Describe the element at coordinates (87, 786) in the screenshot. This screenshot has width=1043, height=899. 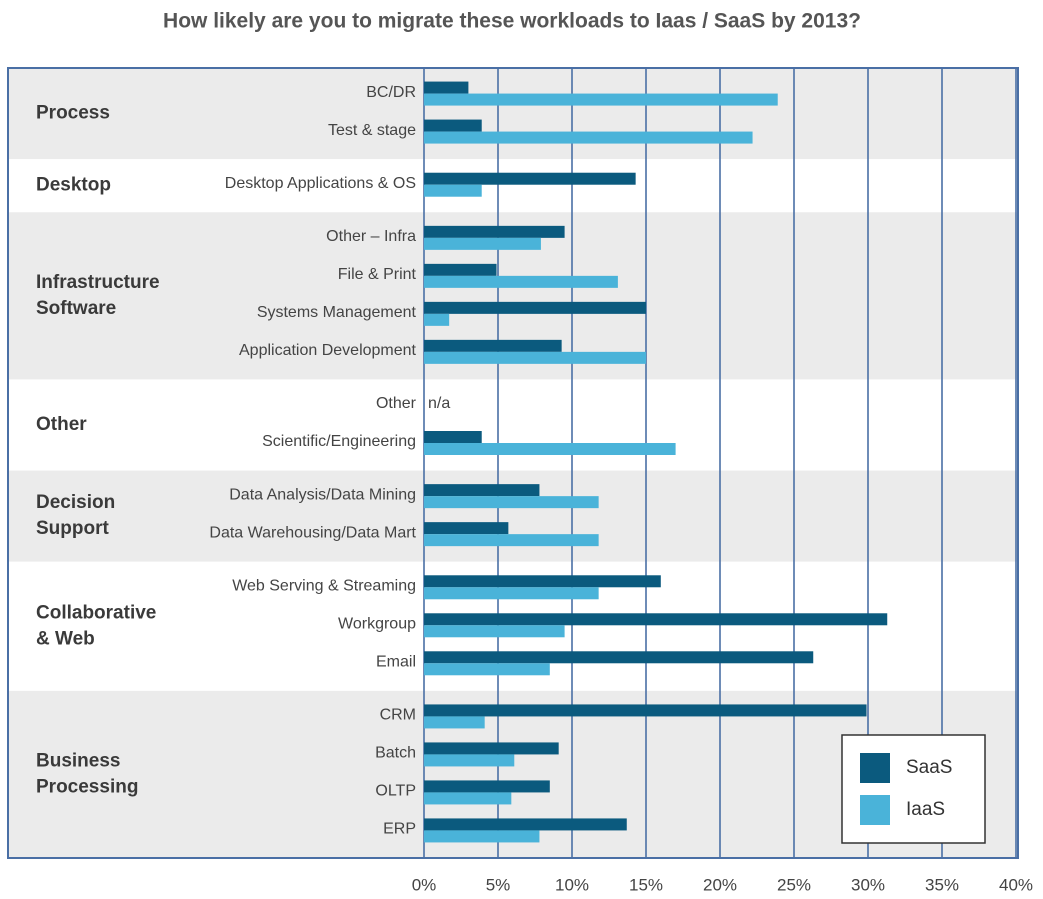
I see `group-label: Processing` at that location.